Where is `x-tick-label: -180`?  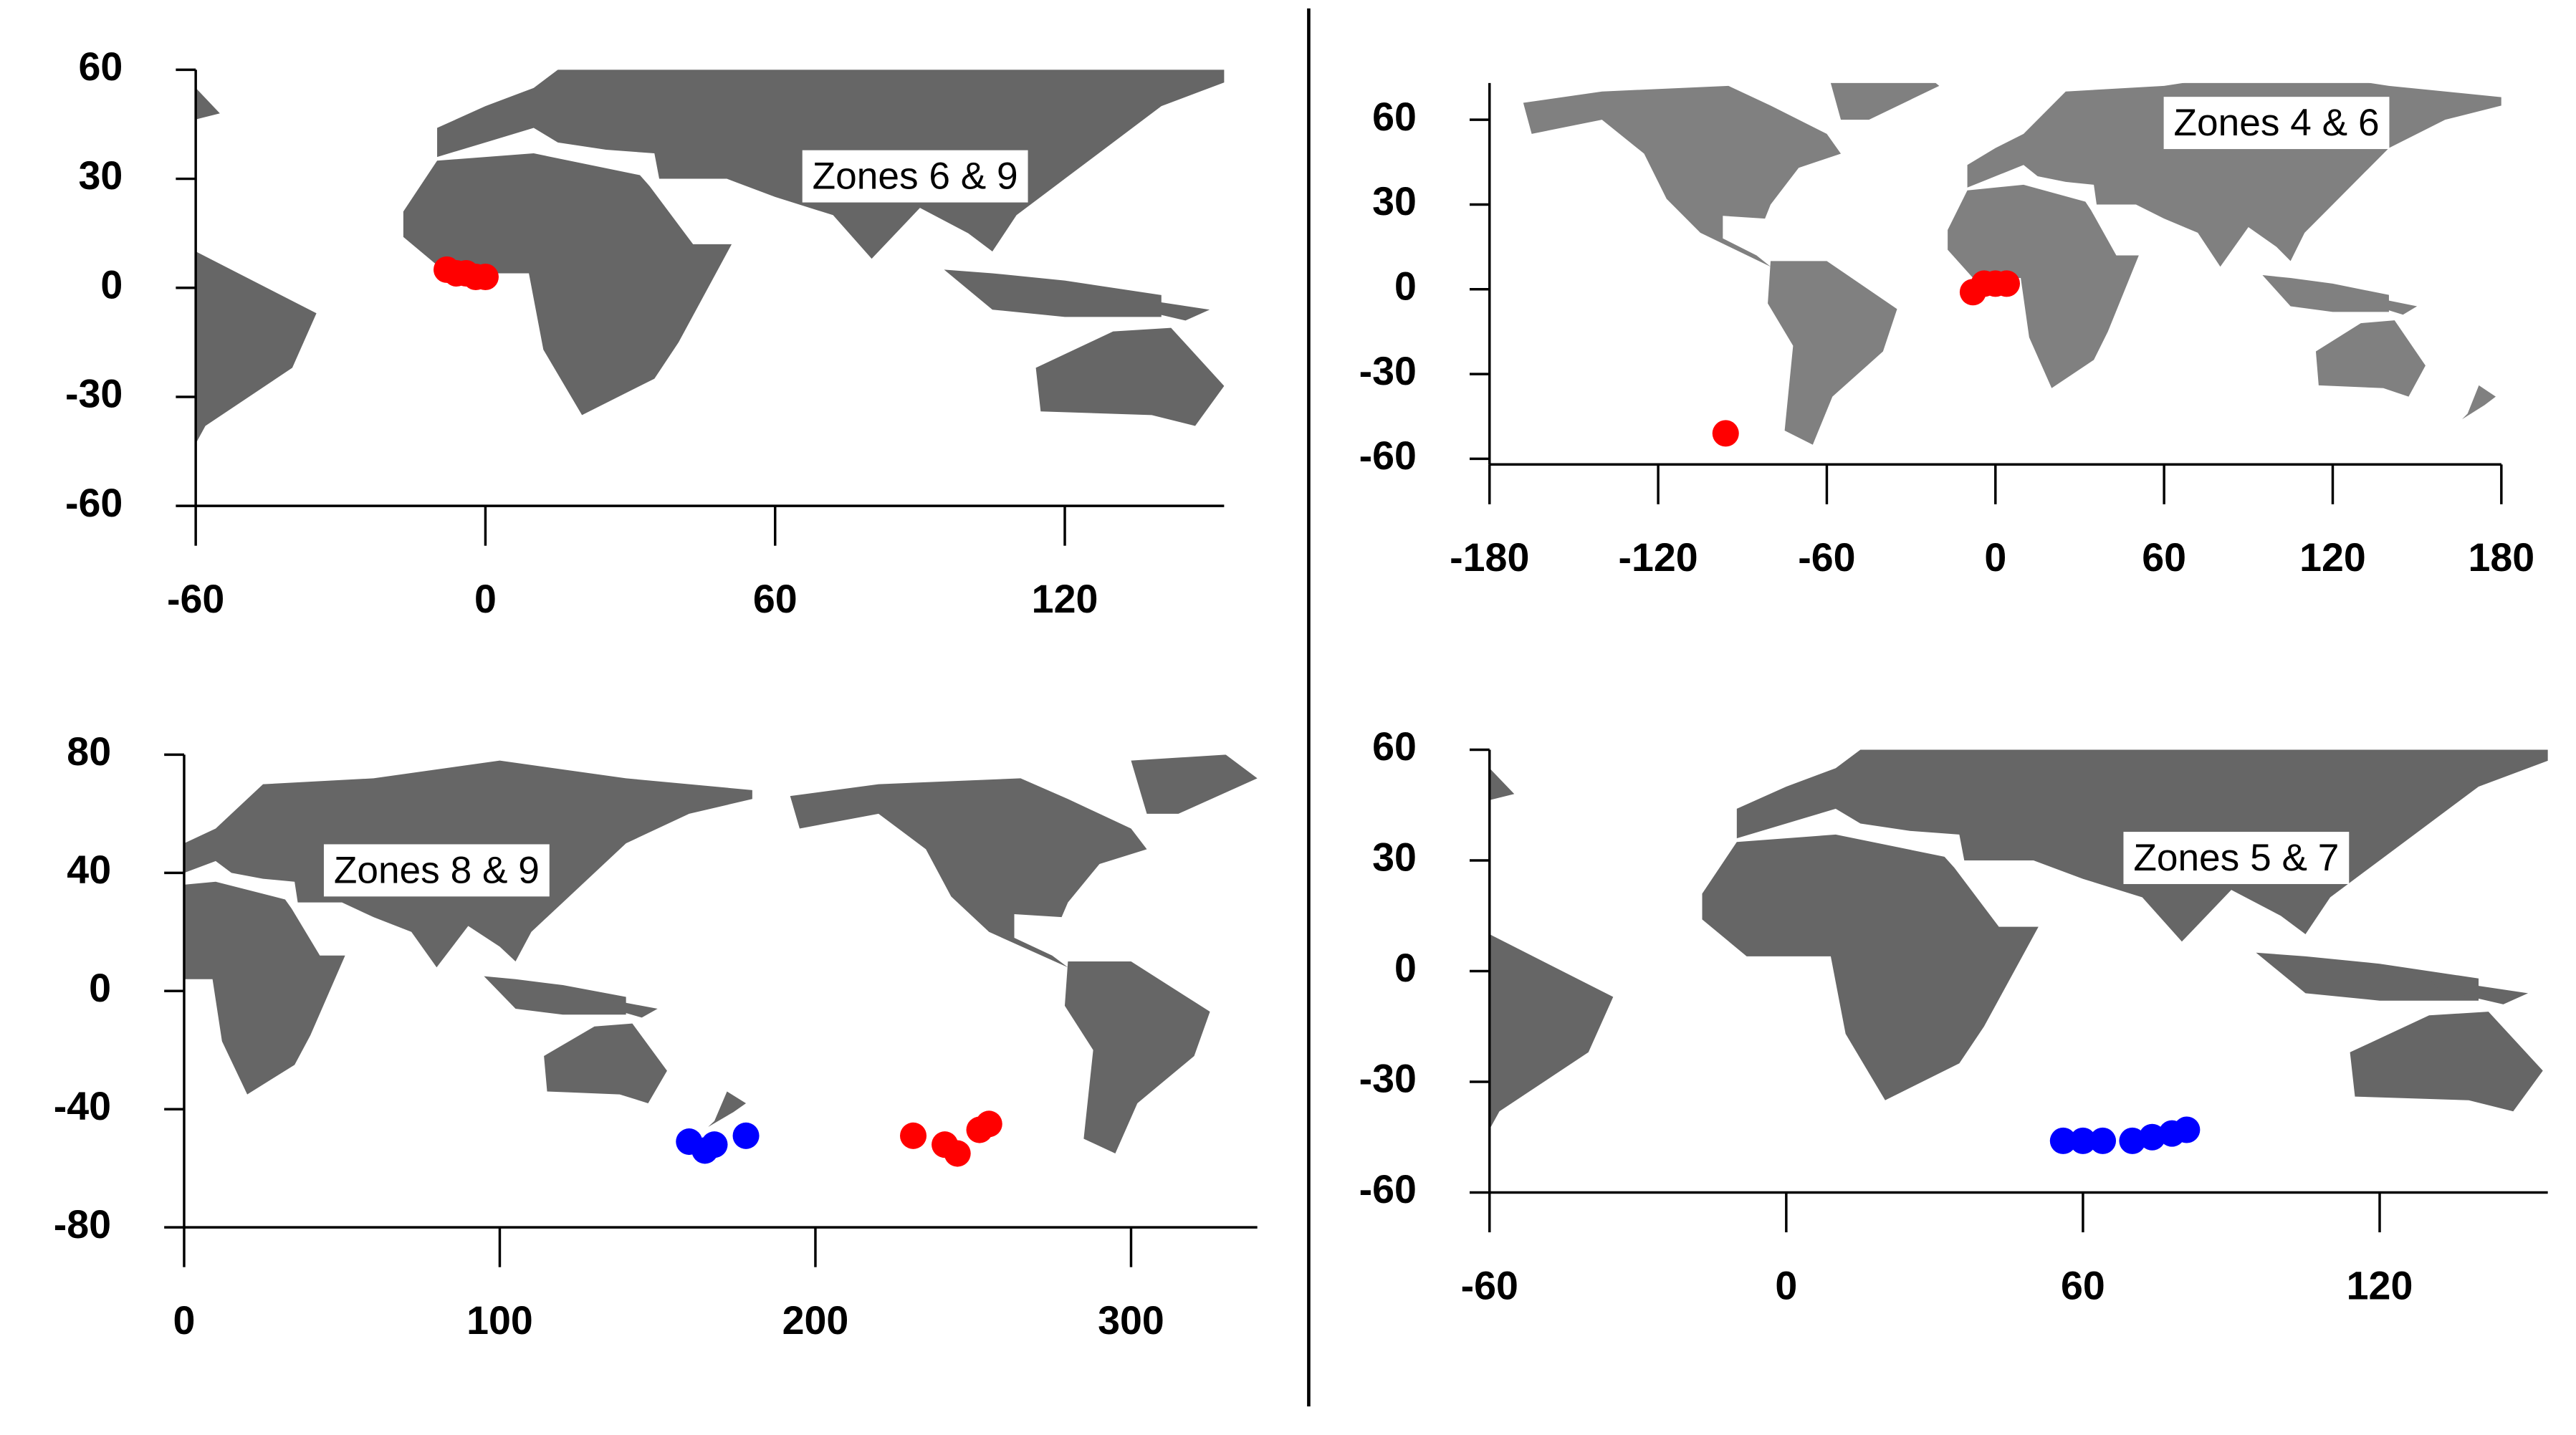
x-tick-label: -180 is located at coordinates (1489, 557).